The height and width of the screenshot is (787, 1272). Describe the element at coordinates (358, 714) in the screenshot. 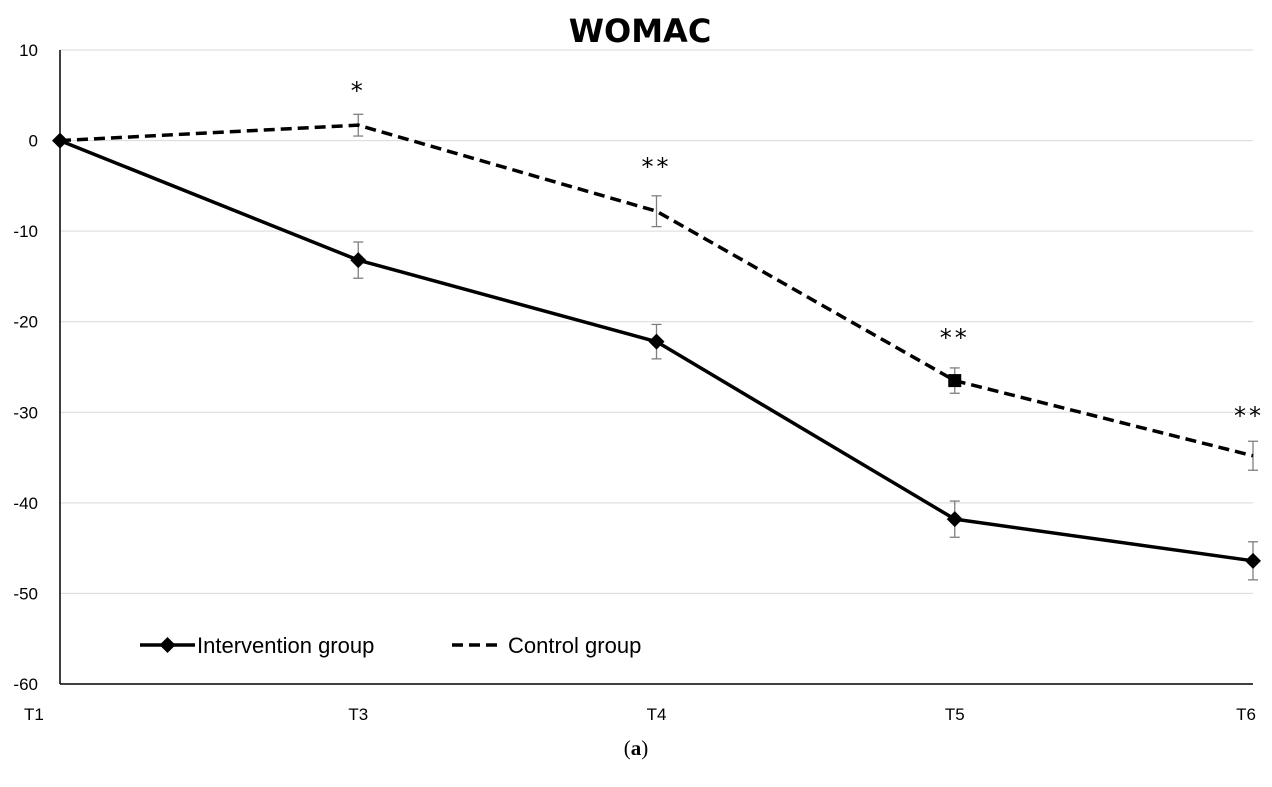

I see `x-tick-label: T3` at that location.